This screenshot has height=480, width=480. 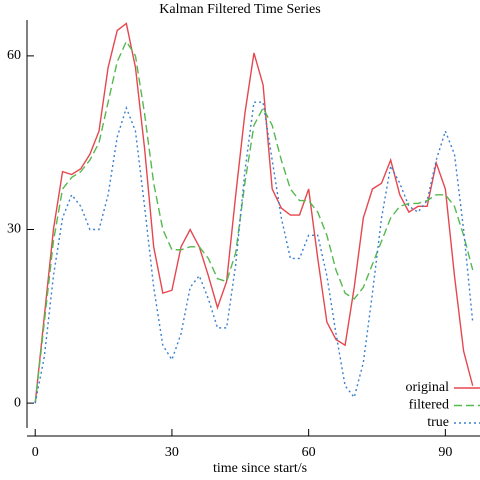 What do you see at coordinates (239, 9) in the screenshot?
I see `chart-title: Kalman Filtered Time Series` at bounding box center [239, 9].